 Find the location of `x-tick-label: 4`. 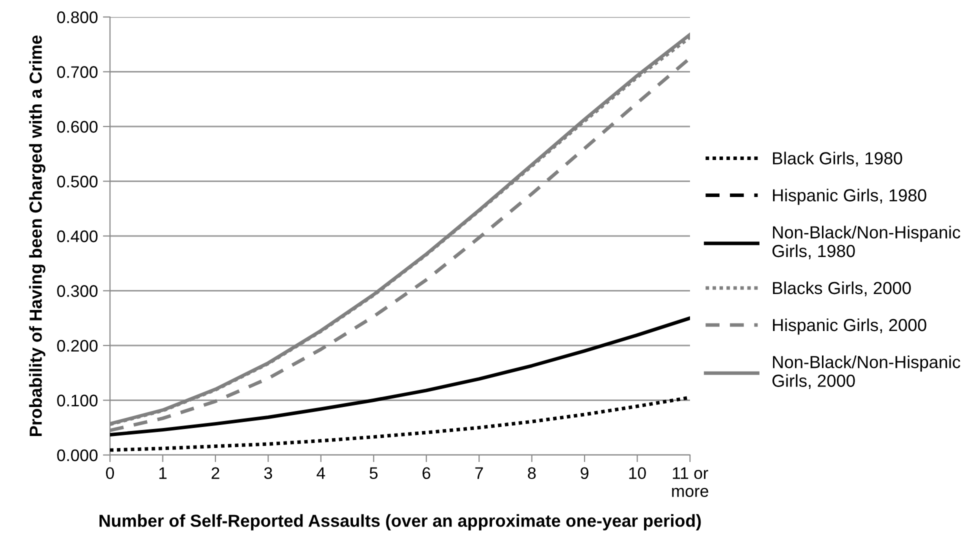

x-tick-label: 4 is located at coordinates (321, 473).